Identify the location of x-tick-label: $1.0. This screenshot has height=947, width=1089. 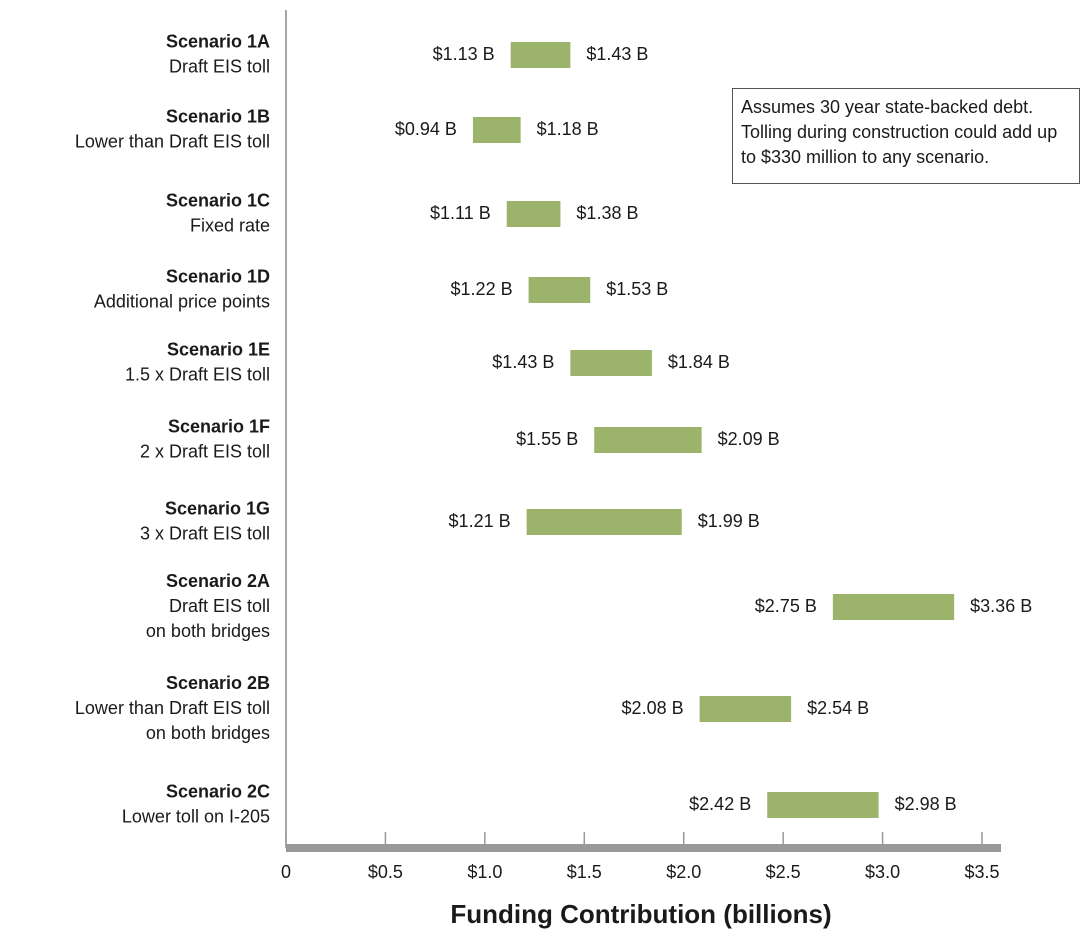
(484, 872).